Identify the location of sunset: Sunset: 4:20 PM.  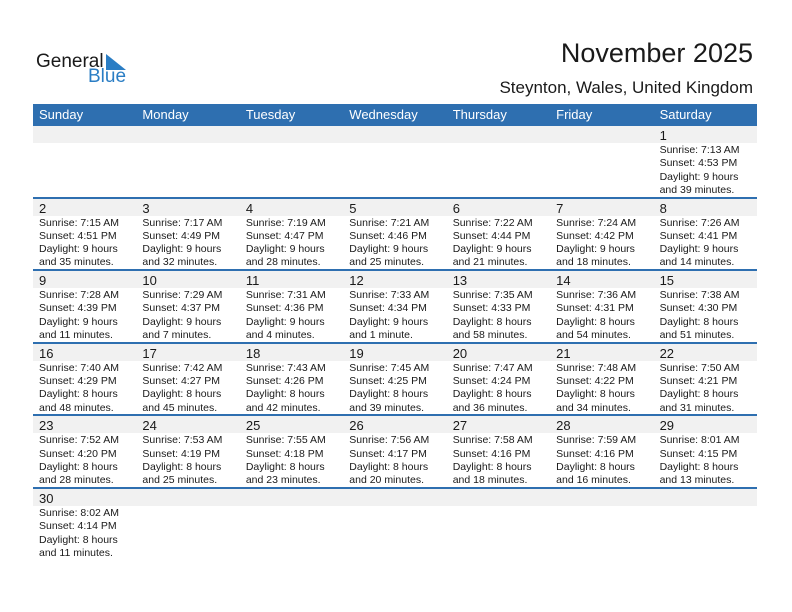
(78, 453).